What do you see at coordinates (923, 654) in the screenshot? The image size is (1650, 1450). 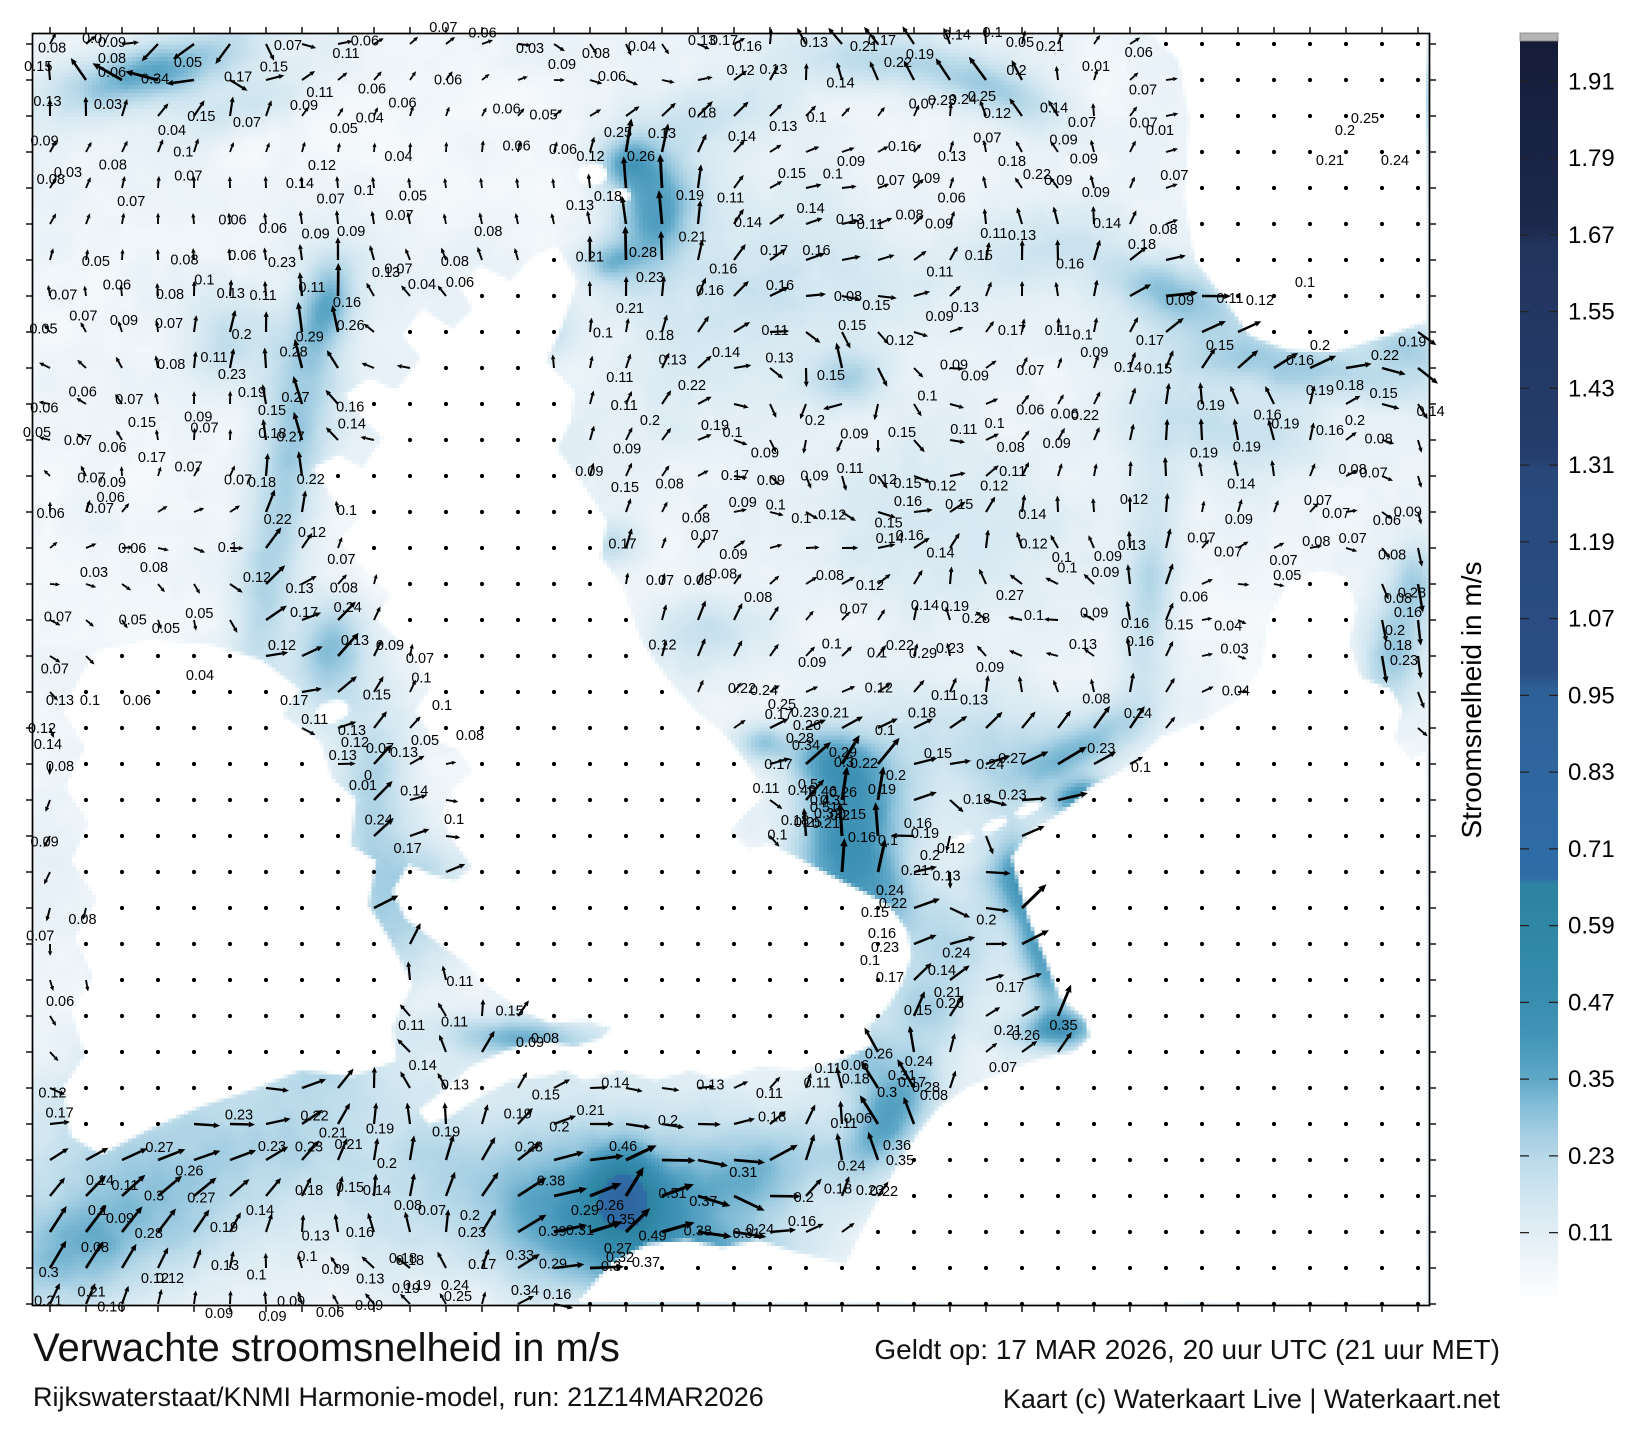 I see `flow-value-label: 0.29` at bounding box center [923, 654].